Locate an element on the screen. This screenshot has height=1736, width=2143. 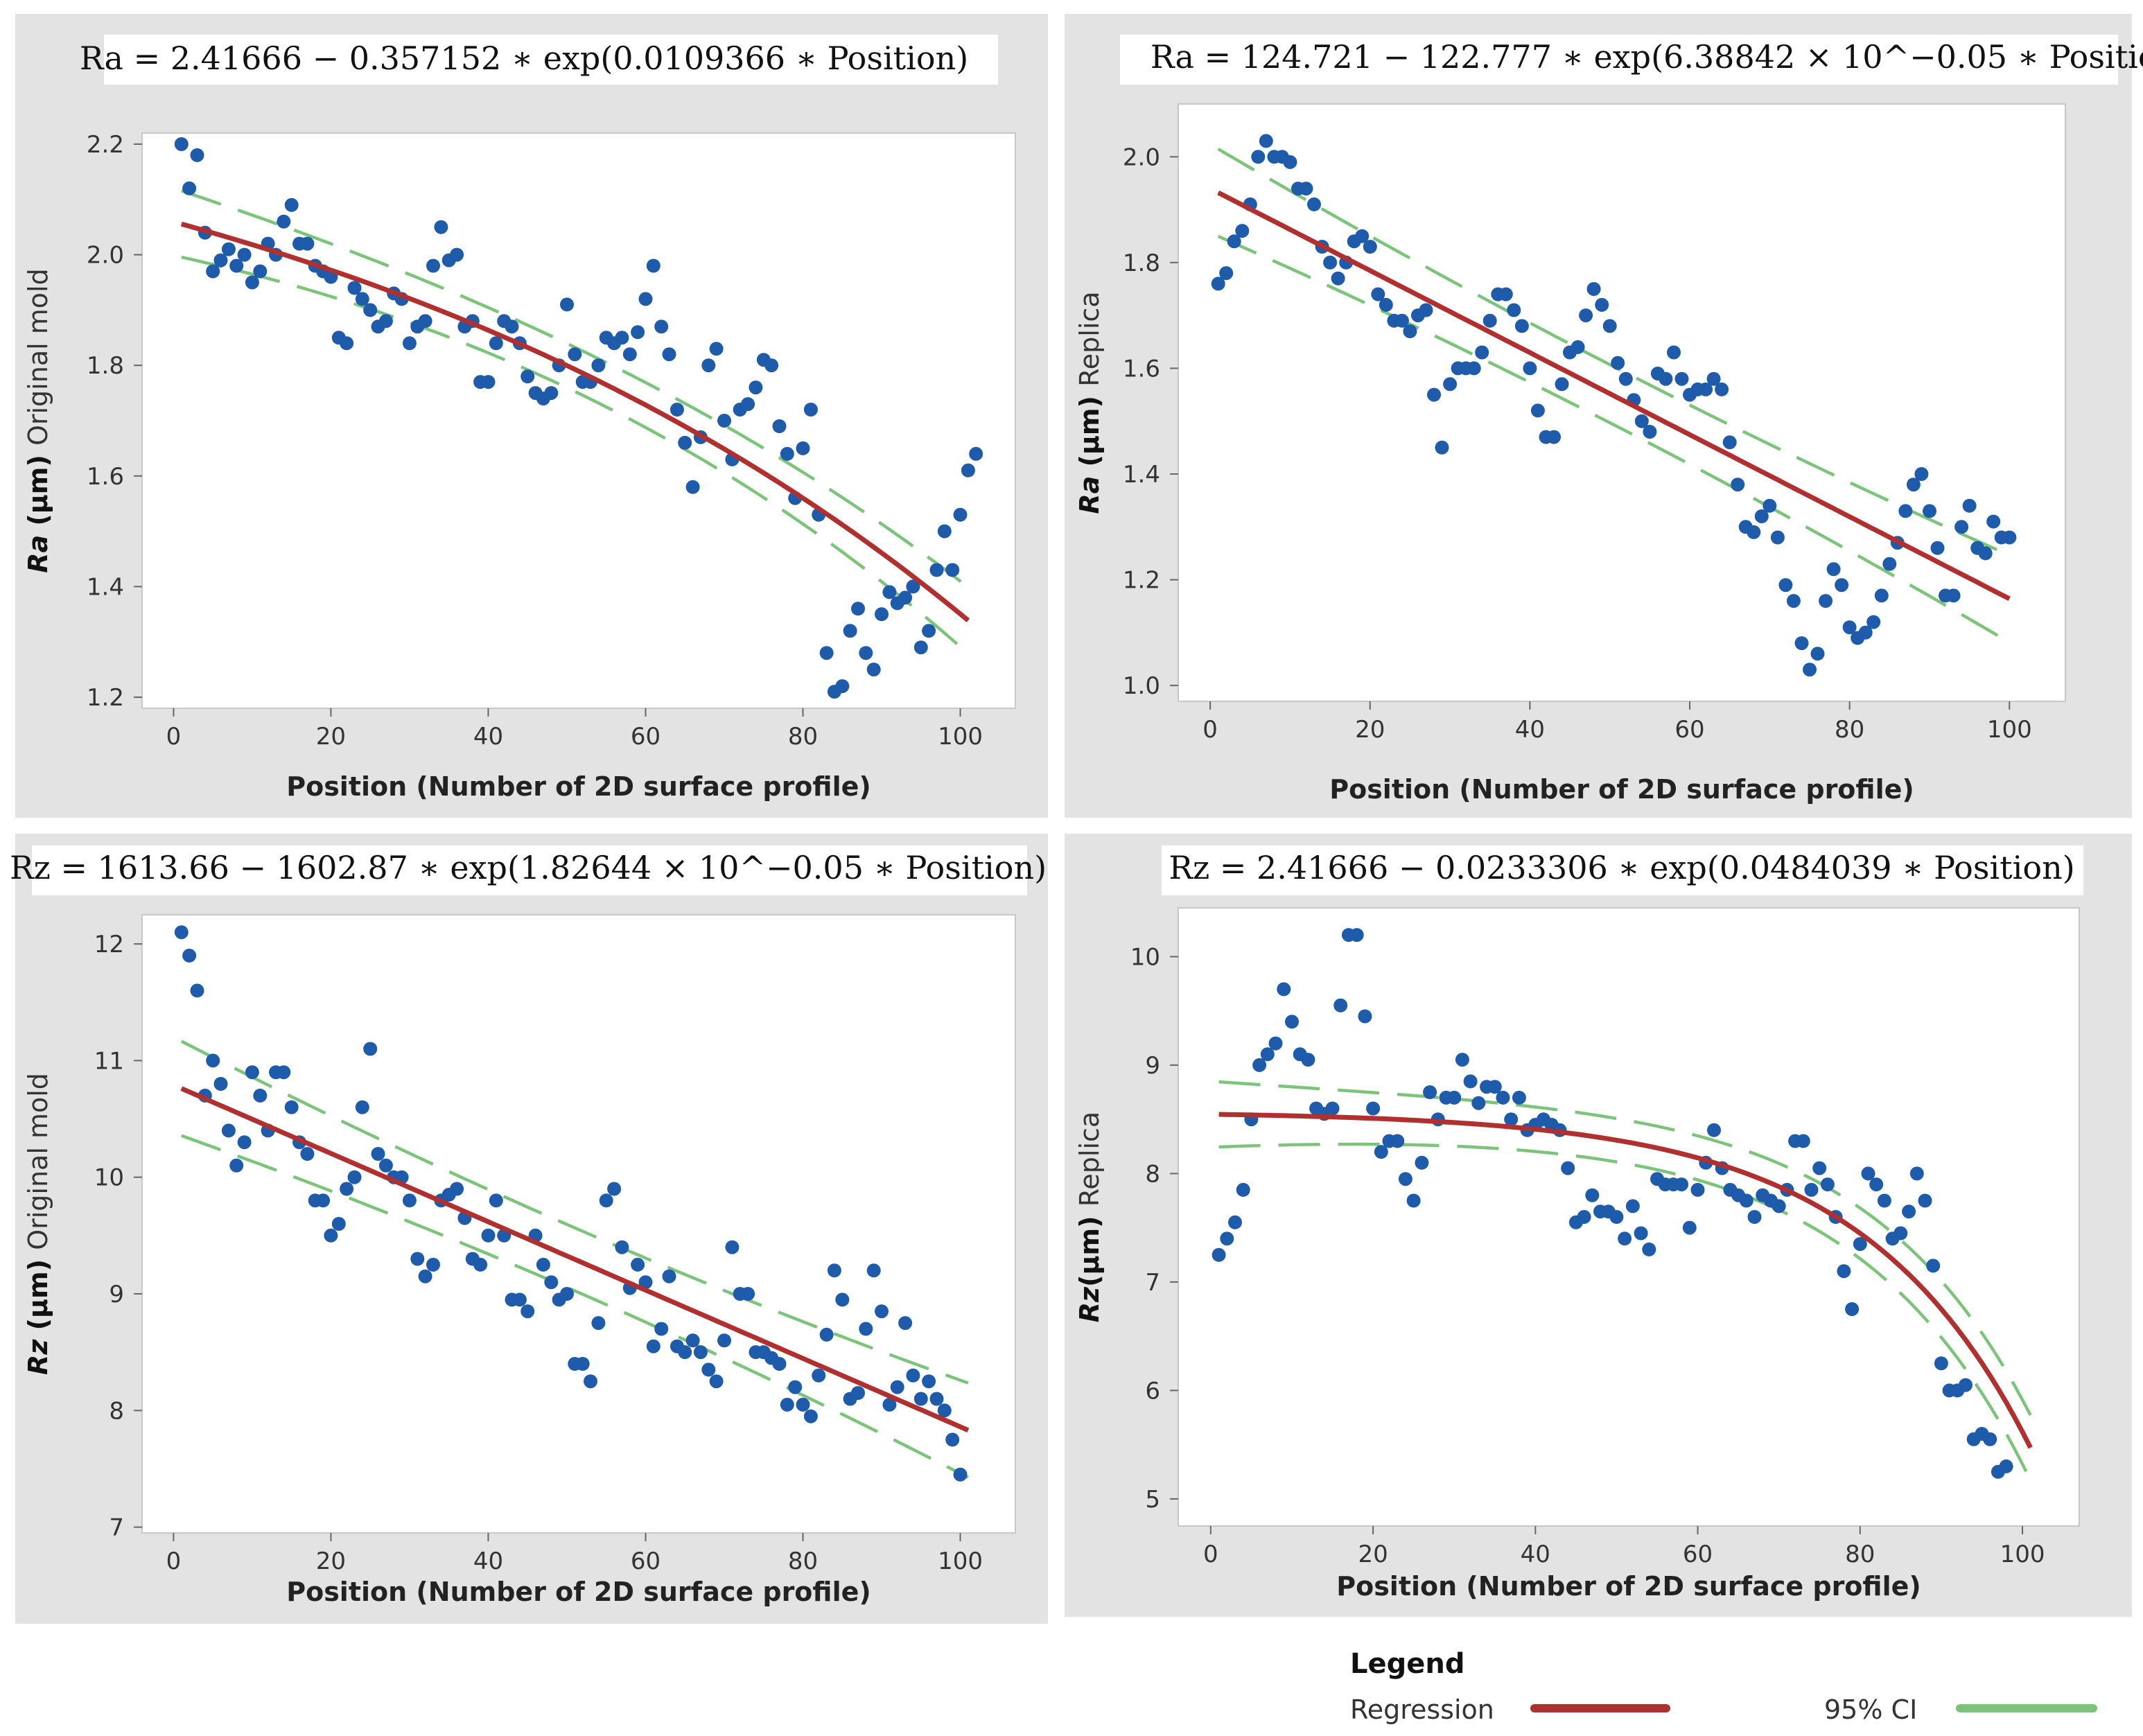
y-tick-label: 12 is located at coordinates (109, 944).